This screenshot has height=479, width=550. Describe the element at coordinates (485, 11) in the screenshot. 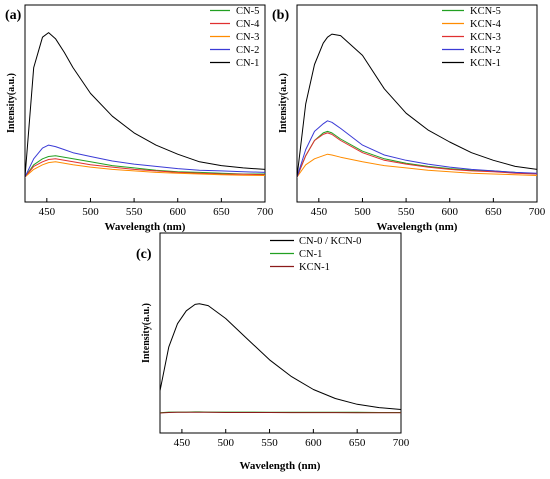

I see `legend-label-b-0: KCN-5` at that location.